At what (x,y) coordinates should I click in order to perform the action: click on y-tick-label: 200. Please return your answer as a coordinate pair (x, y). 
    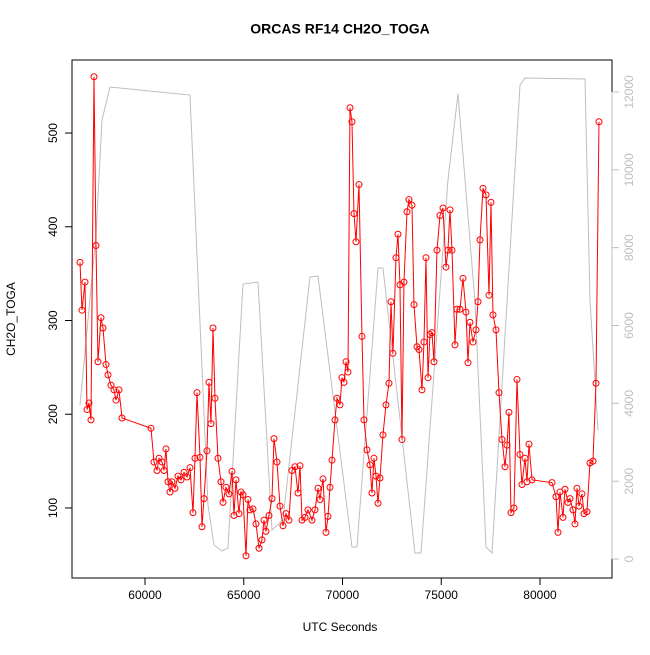
    Looking at the image, I should click on (53, 414).